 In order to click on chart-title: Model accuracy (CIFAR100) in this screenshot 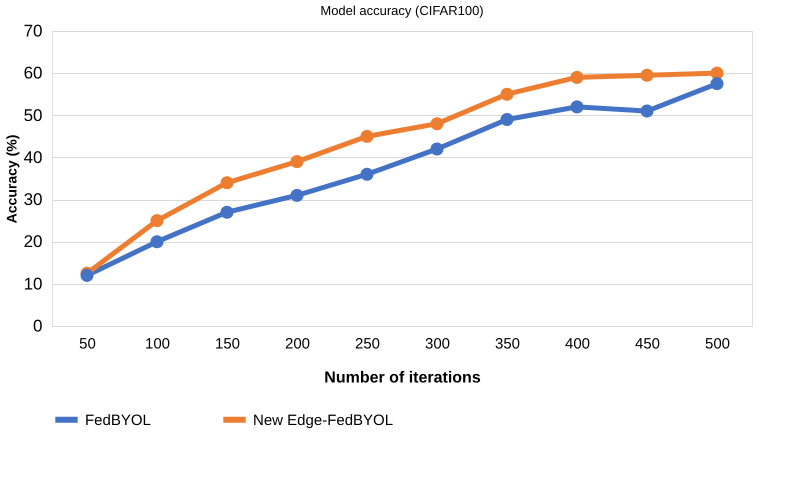, I will do `click(402, 10)`.